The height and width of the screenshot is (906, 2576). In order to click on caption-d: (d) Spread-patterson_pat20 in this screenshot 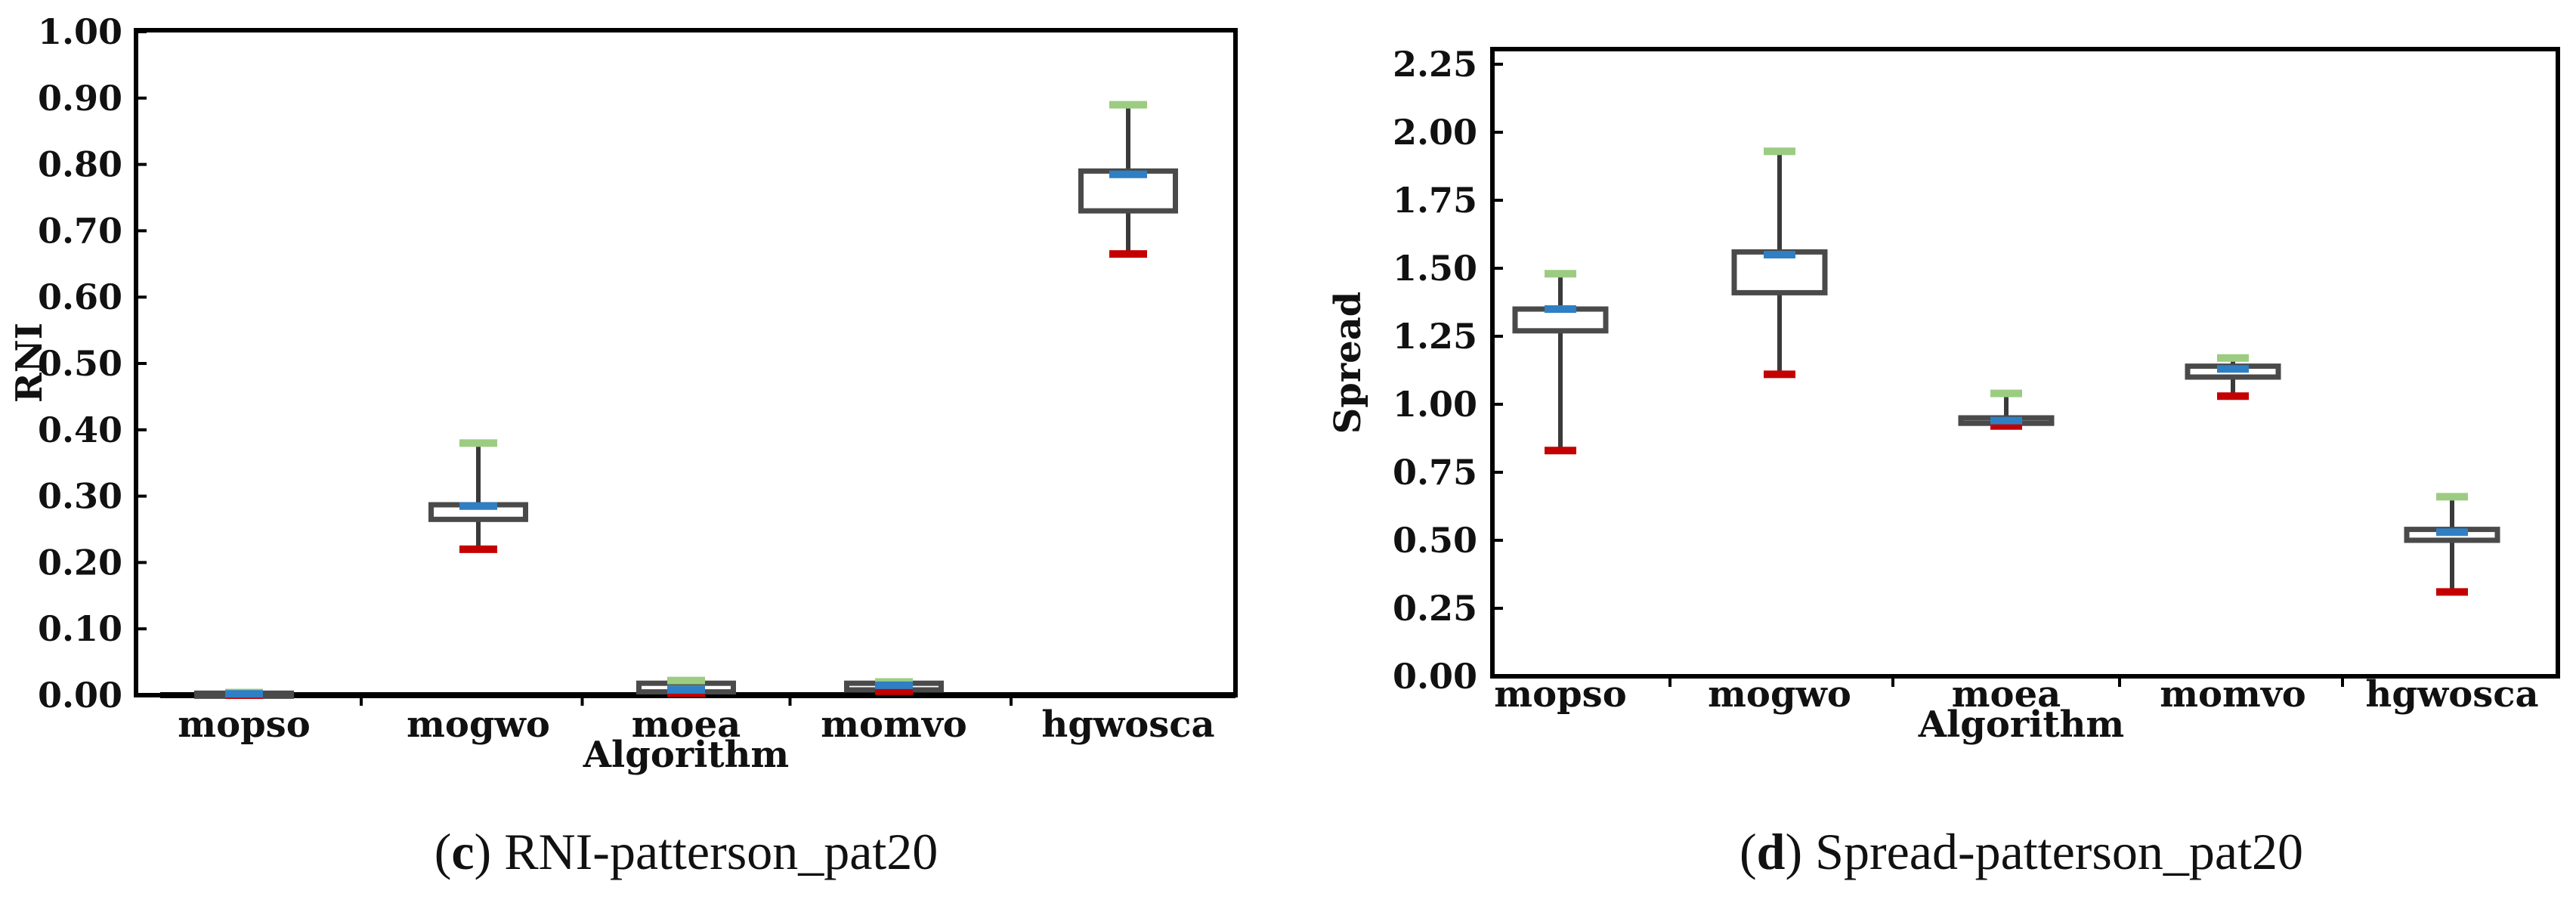, I will do `click(2021, 852)`.